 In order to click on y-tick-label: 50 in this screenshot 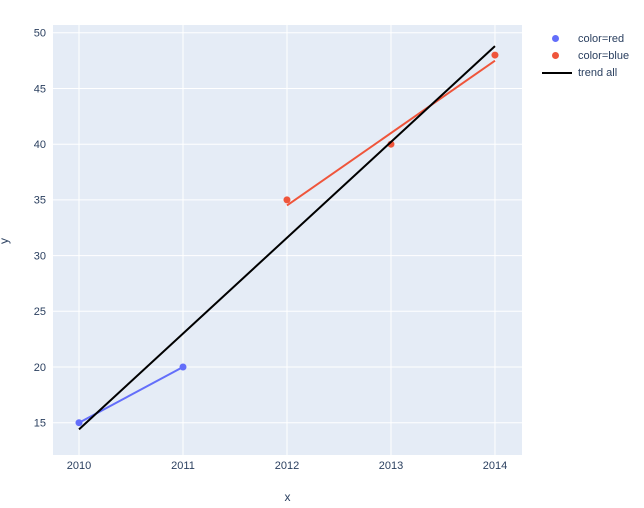, I will do `click(40, 34)`.